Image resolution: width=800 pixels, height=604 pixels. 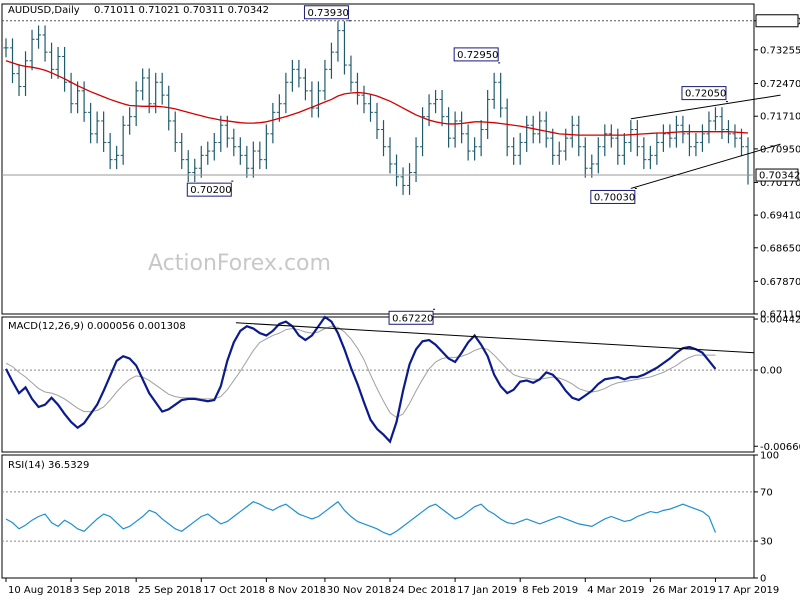 I want to click on annotation-label: 0.70030, so click(x=614, y=197).